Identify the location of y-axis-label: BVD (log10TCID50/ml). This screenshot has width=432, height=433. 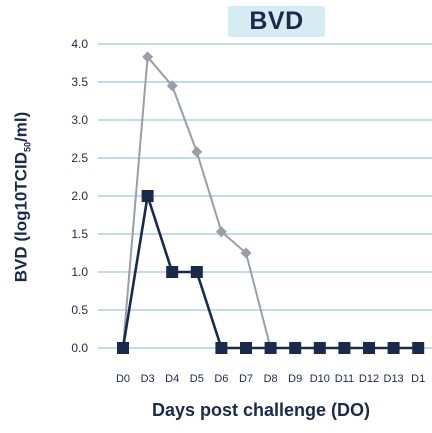
(22, 197).